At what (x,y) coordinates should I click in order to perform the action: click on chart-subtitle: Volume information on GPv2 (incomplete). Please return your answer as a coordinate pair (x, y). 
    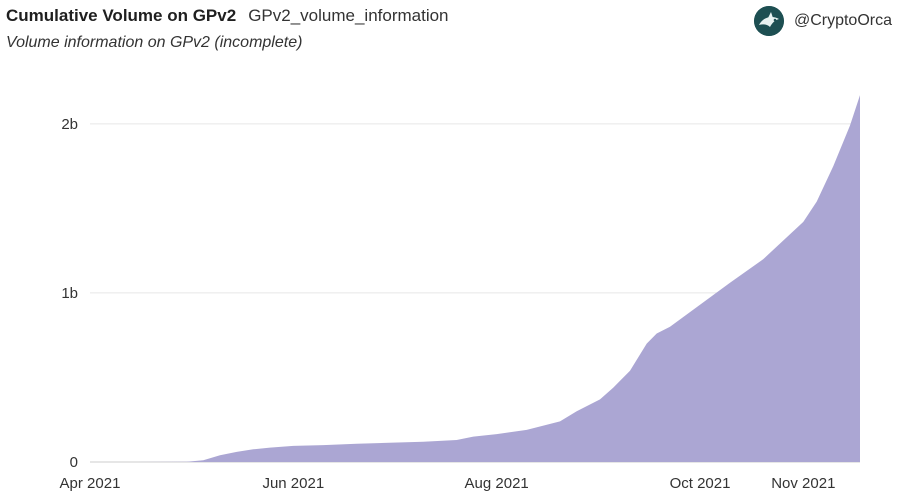
    Looking at the image, I should click on (154, 42).